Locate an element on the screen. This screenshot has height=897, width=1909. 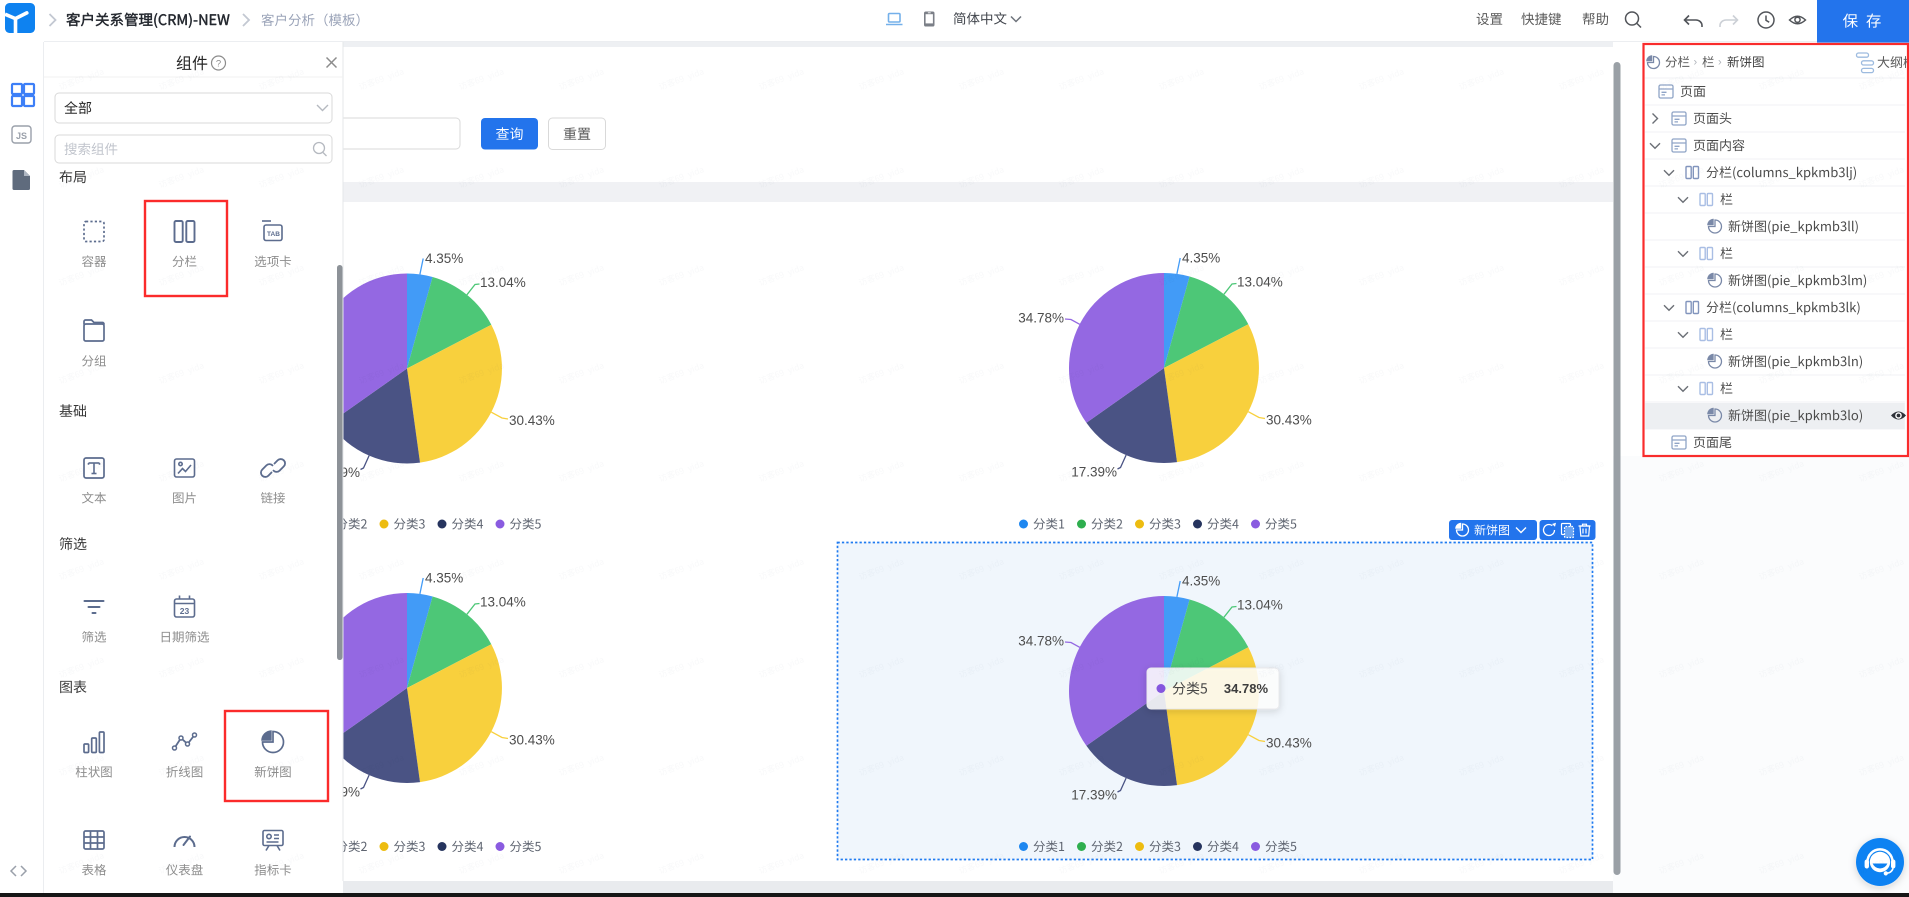
svg-text: 23 is located at coordinates (185, 611).